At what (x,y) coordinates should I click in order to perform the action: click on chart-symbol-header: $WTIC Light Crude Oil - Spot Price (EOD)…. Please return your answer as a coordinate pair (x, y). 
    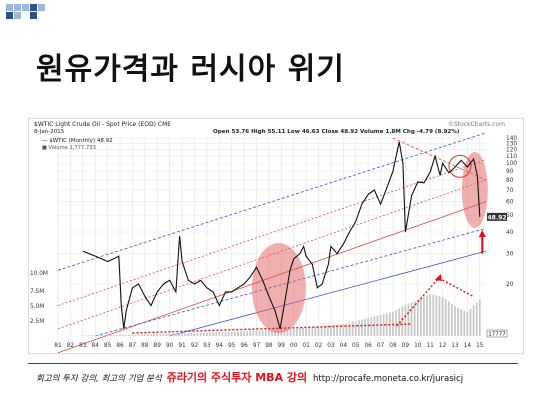
    Looking at the image, I should click on (102, 124).